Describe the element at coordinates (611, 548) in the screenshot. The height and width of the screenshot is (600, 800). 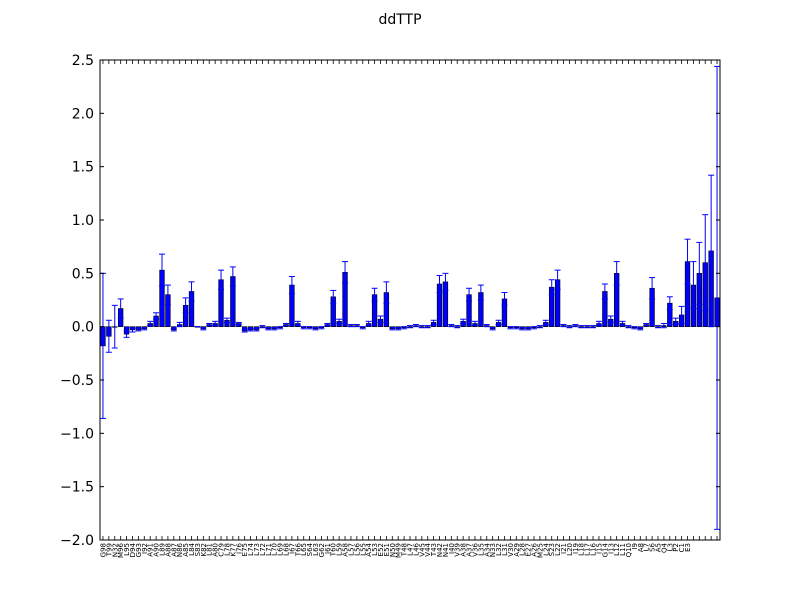
I see `xtick-label: I13` at that location.